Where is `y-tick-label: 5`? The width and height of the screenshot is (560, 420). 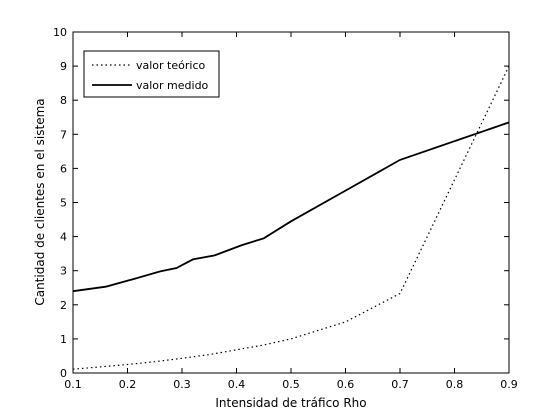 y-tick-label: 5 is located at coordinates (63, 203).